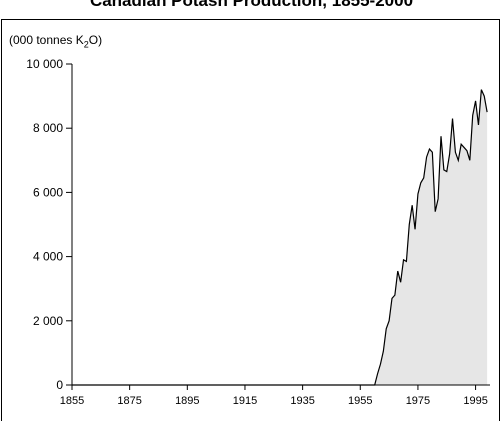 The height and width of the screenshot is (423, 503). I want to click on x-tick-label: 1855, so click(72, 401).